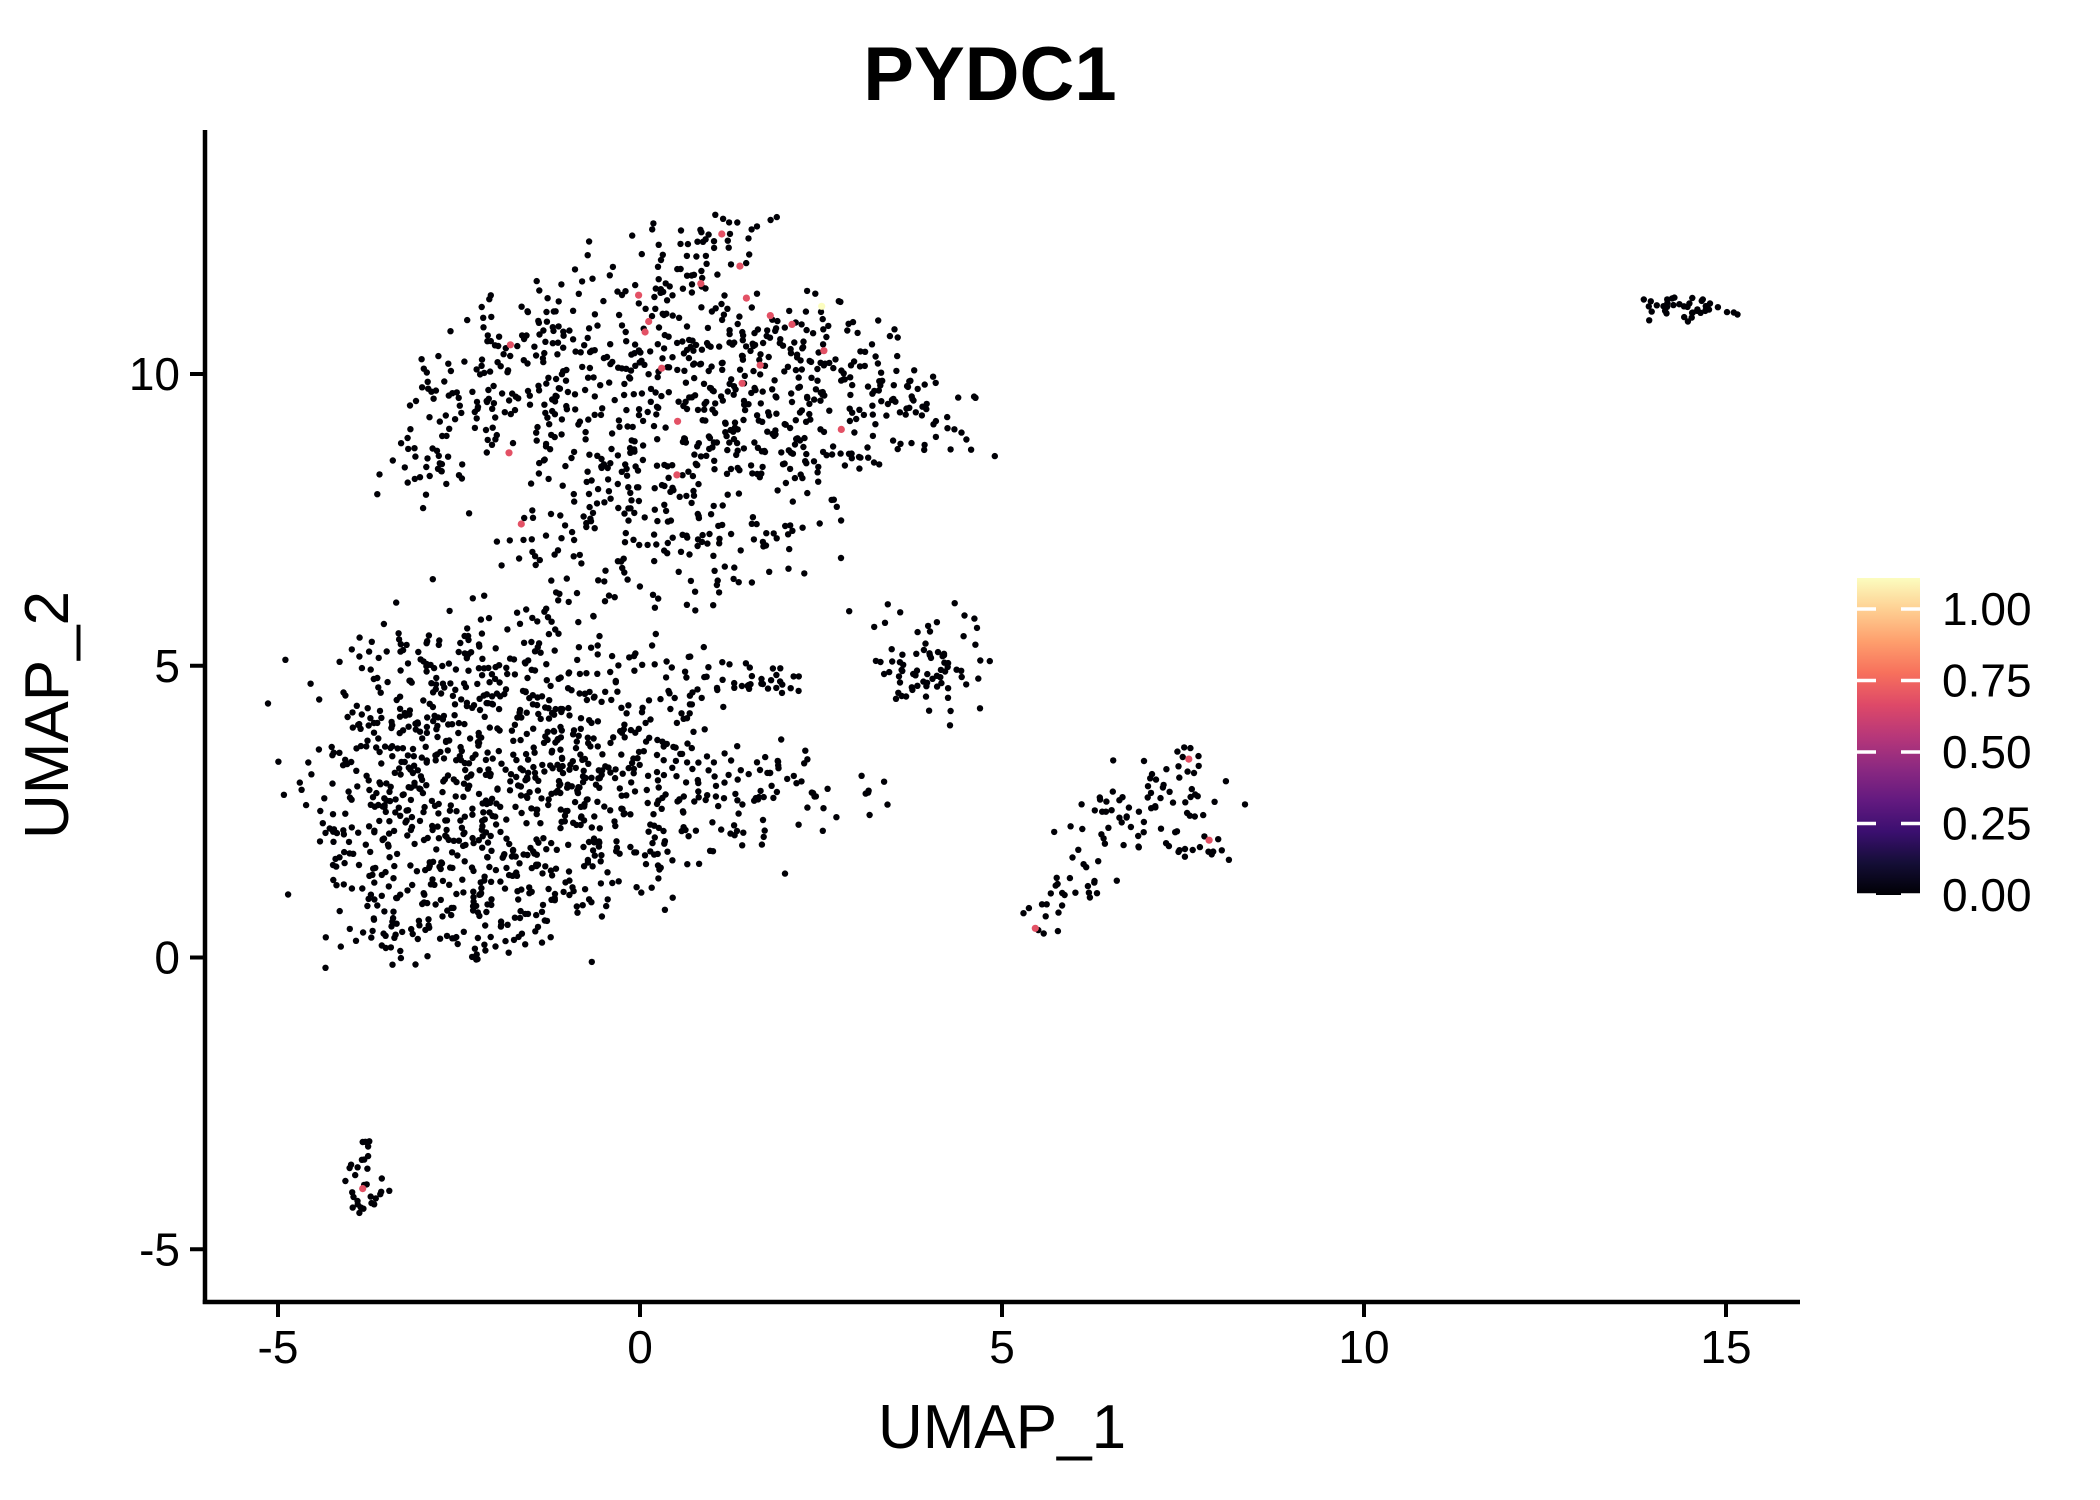  I want to click on legend: 1.00 0.75 0.50 0.25 0.00, so click(1944, 749).